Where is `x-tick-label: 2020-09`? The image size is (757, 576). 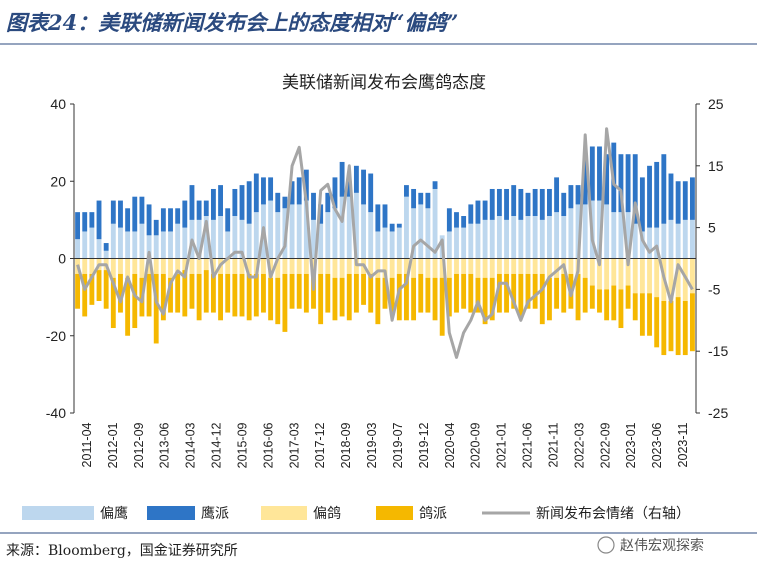 x-tick-label: 2020-09 is located at coordinates (476, 445).